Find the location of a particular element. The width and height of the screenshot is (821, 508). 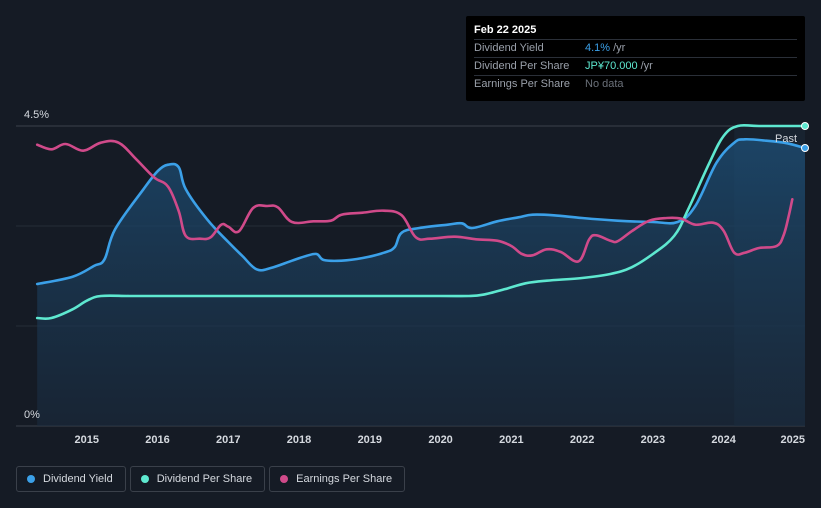

tooltip-label: Dividend Per Share is located at coordinates (522, 66).